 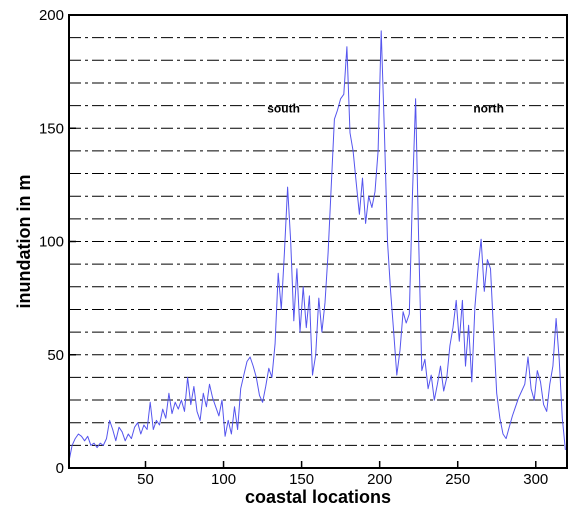 I want to click on x-axis-title: coastal locations, so click(x=318, y=497).